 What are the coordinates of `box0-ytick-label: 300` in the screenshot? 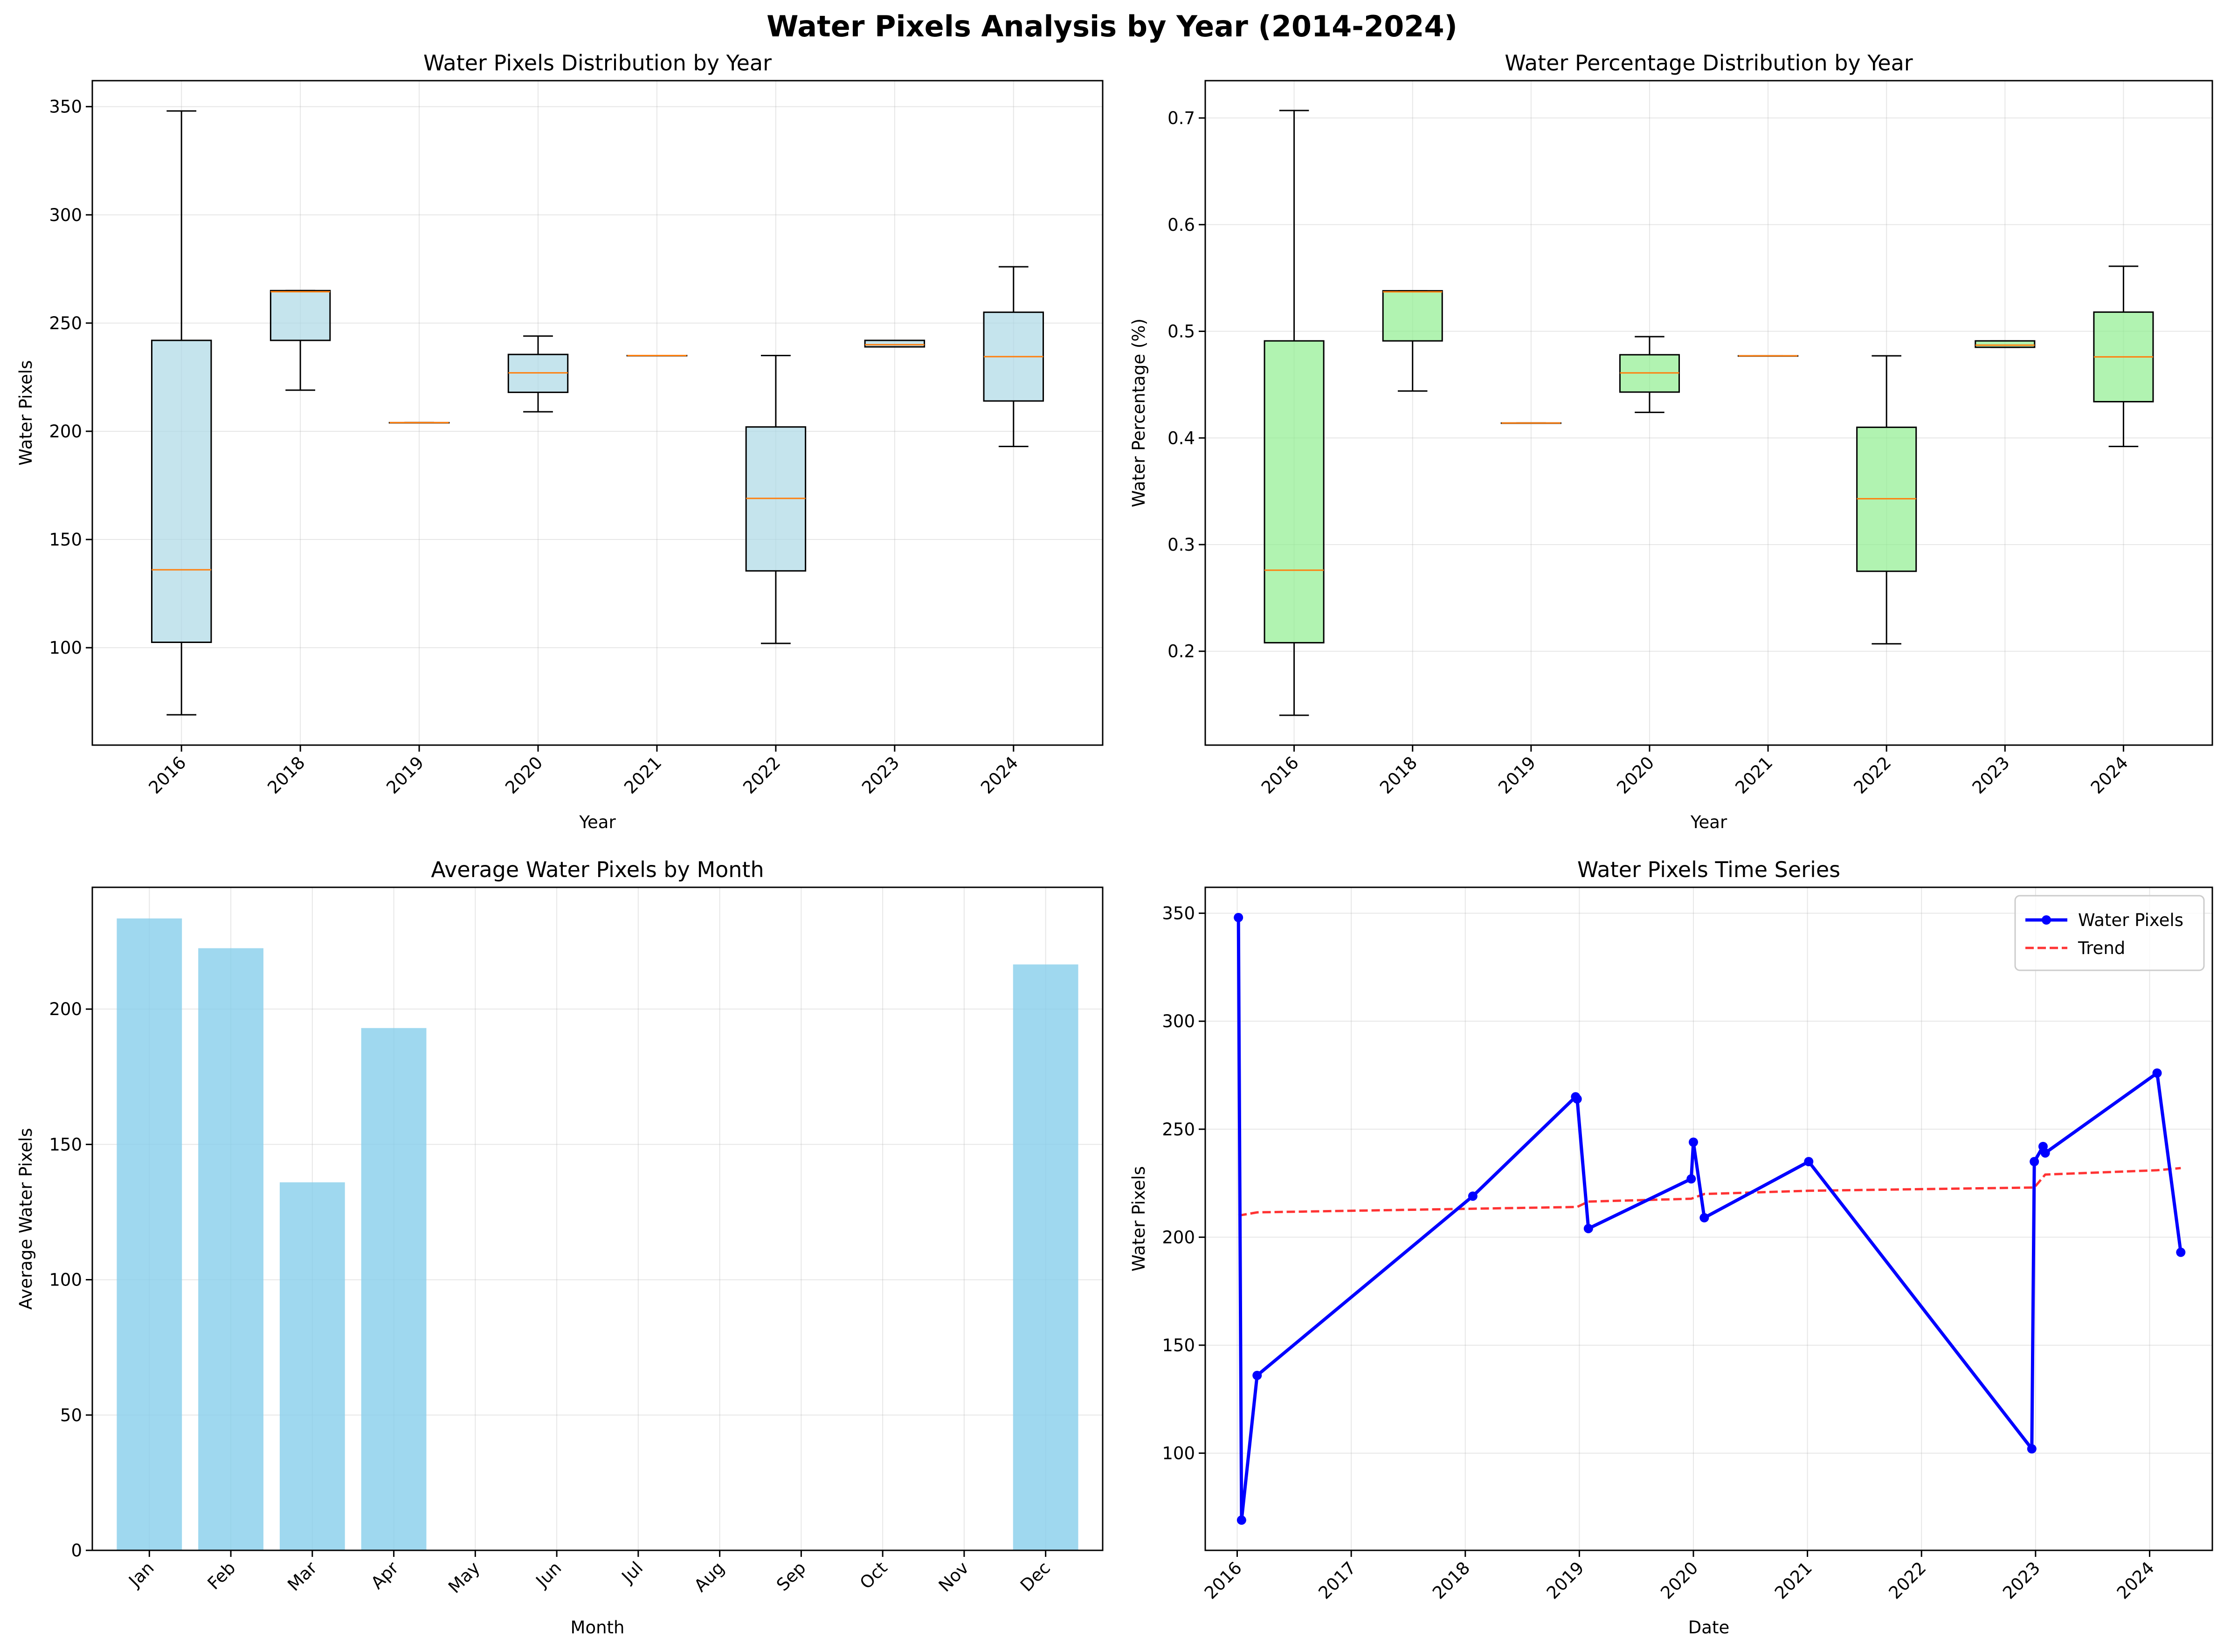 It's located at (65, 215).